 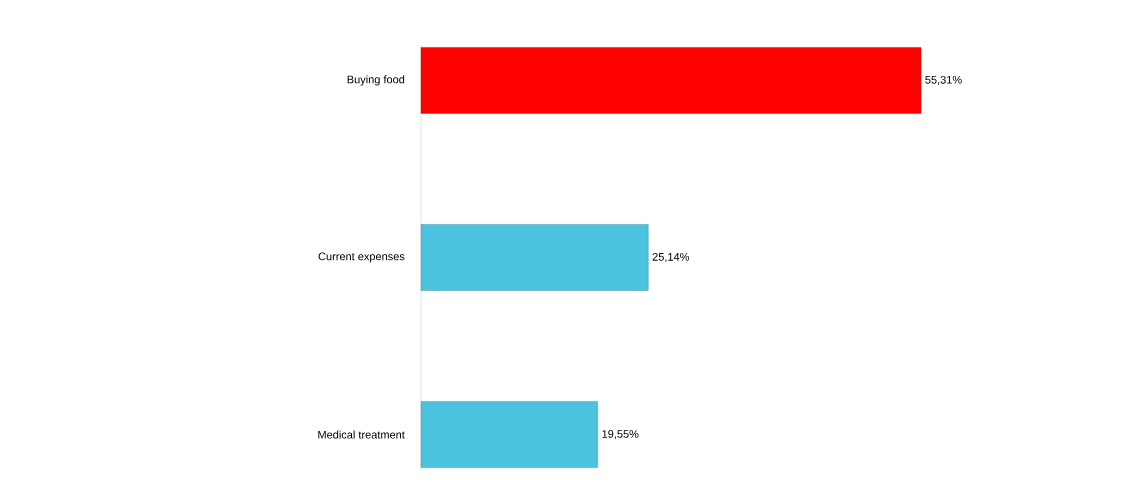 I want to click on y-tick-label: Current expenses, so click(x=361, y=257).